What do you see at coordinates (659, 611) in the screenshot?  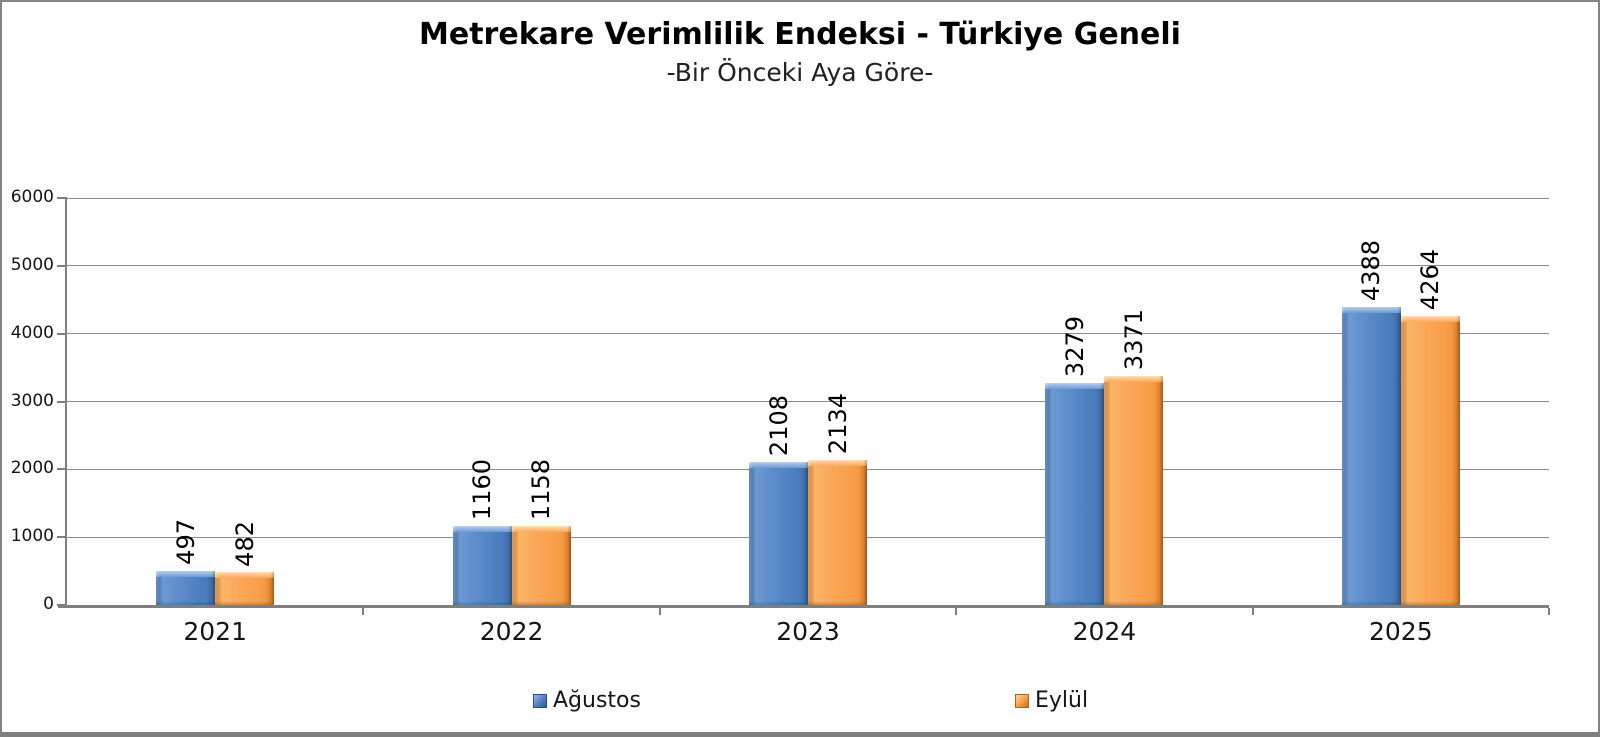 I see `x-axis-tick-2022` at bounding box center [659, 611].